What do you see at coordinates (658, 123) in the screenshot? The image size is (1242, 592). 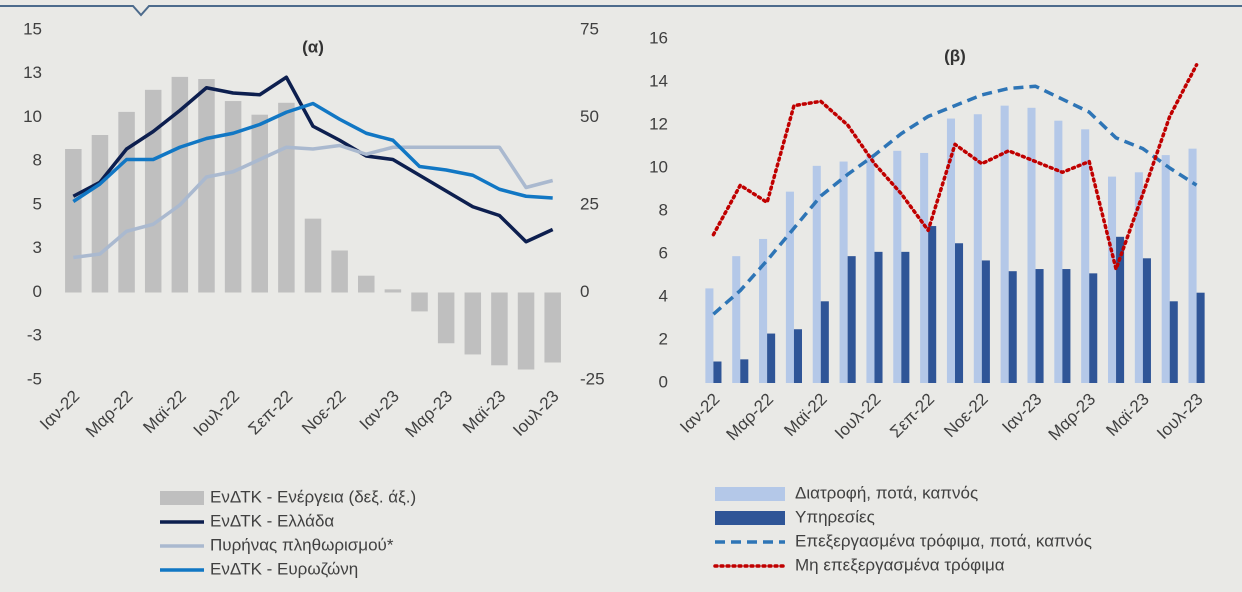 I see `y-tick-label: 12` at bounding box center [658, 123].